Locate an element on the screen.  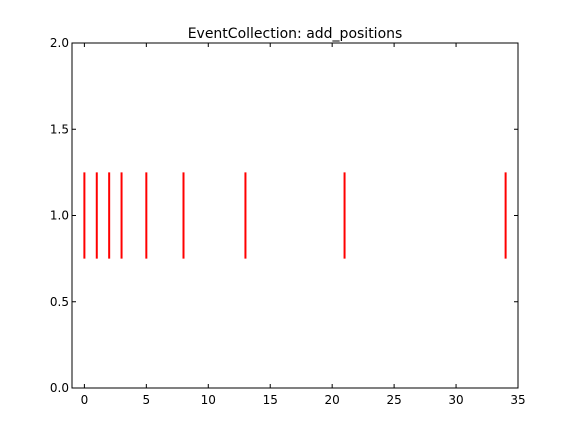
y-tick-label: 1.0 is located at coordinates (59, 216).